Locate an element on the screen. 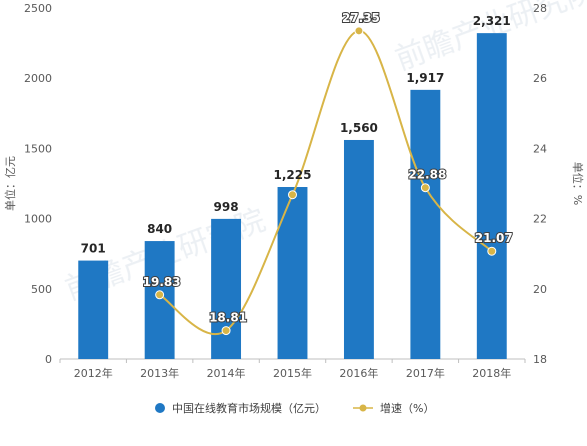 The width and height of the screenshot is (587, 446). legend-bar-marker is located at coordinates (160, 408).